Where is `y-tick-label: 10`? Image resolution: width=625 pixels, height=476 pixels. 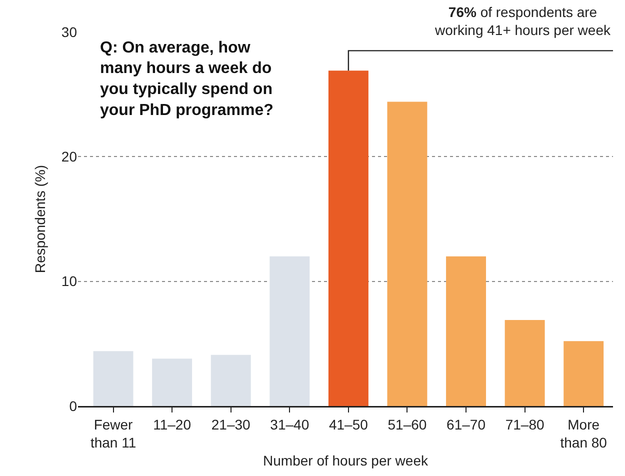 y-tick-label: 10 is located at coordinates (69, 281).